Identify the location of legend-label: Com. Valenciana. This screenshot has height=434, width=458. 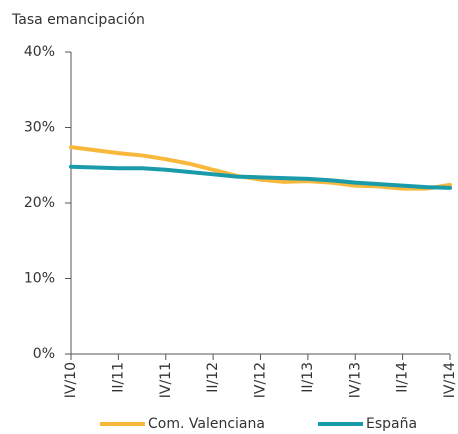
(206, 424).